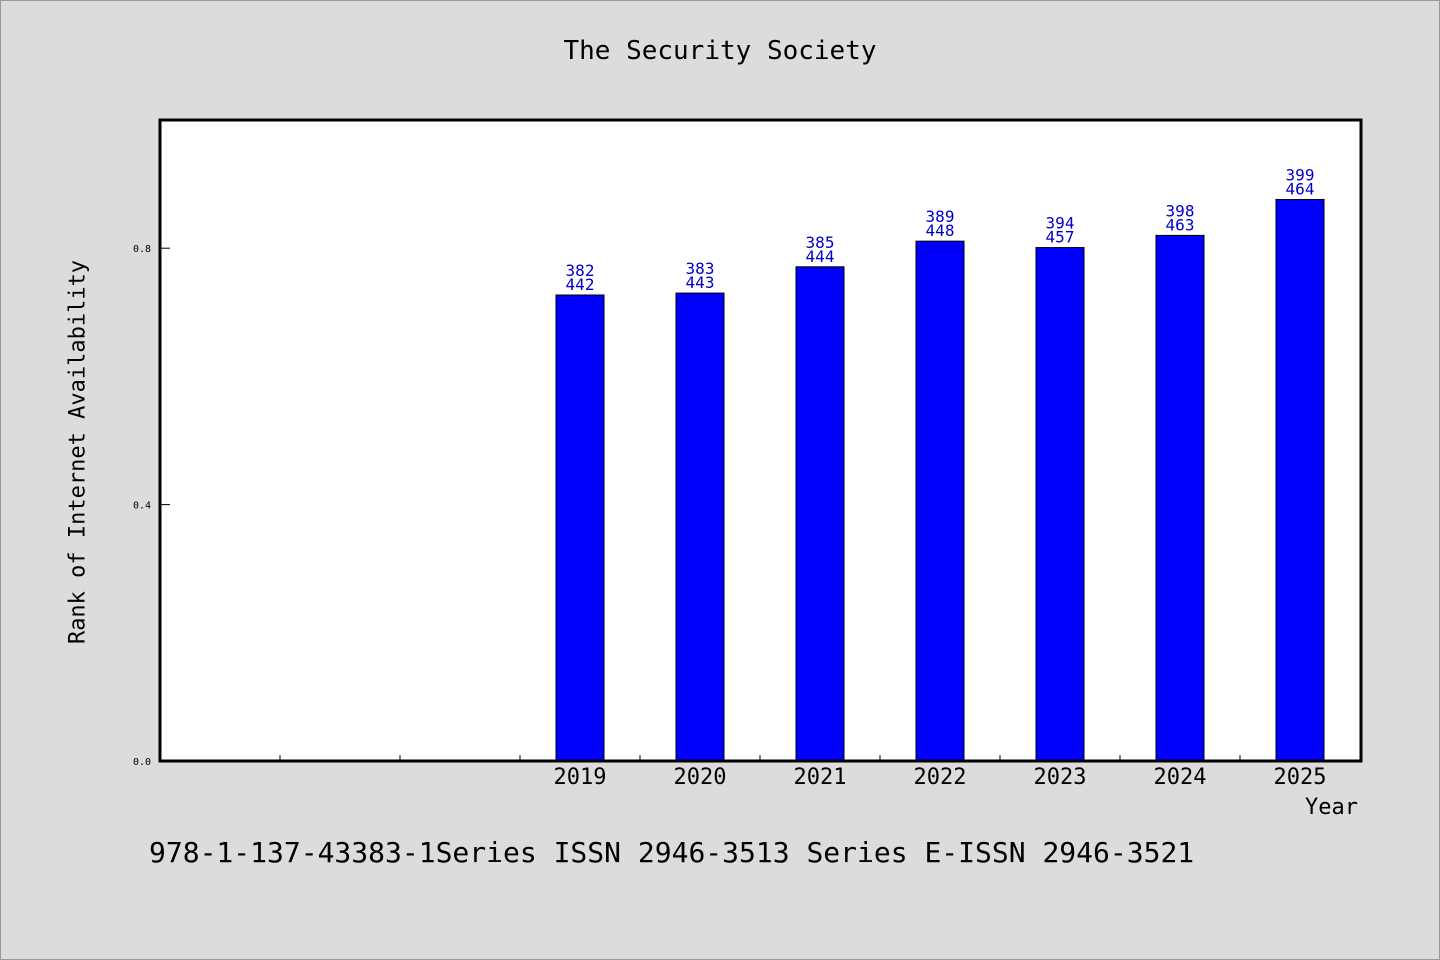 This screenshot has width=1440, height=960. What do you see at coordinates (1060, 237) in the screenshot?
I see `data-label-bottom: 457` at bounding box center [1060, 237].